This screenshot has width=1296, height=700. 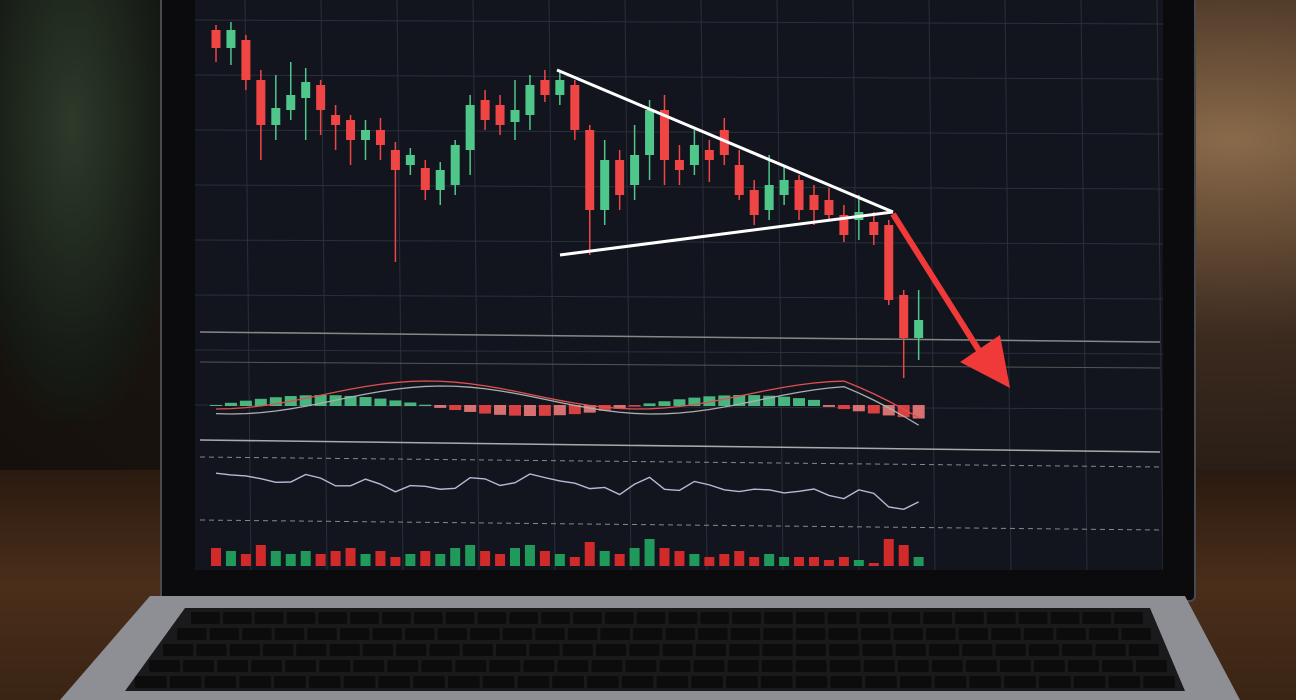 I want to click on rsi-panel, so click(x=567, y=491).